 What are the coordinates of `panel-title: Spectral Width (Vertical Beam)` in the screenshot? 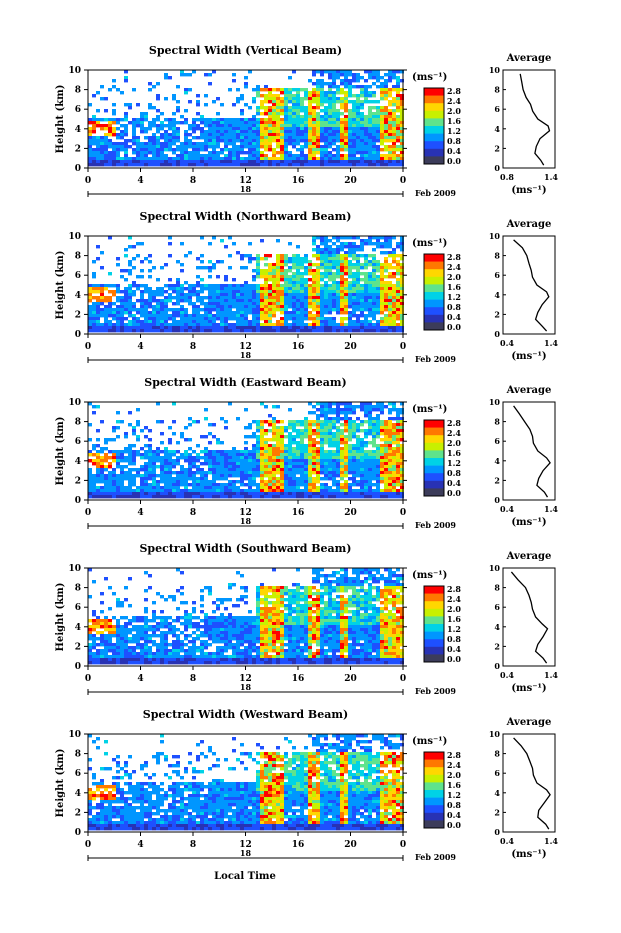 It's located at (245, 50).